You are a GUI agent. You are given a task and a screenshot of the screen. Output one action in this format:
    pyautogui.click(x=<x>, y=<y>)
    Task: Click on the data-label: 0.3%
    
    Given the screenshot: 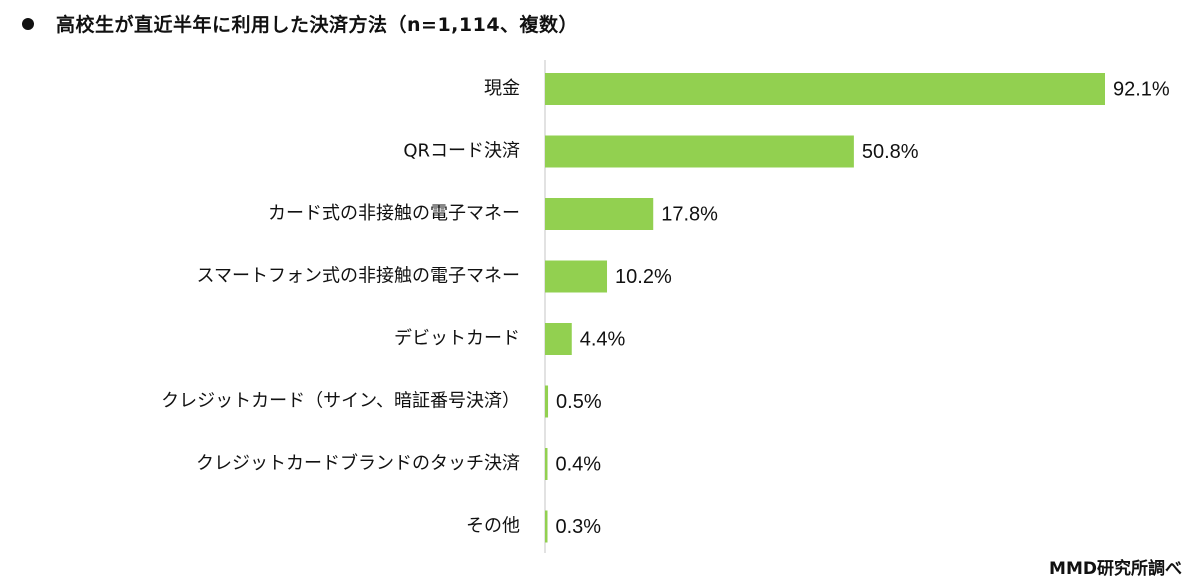 What is the action you would take?
    pyautogui.click(x=579, y=527)
    